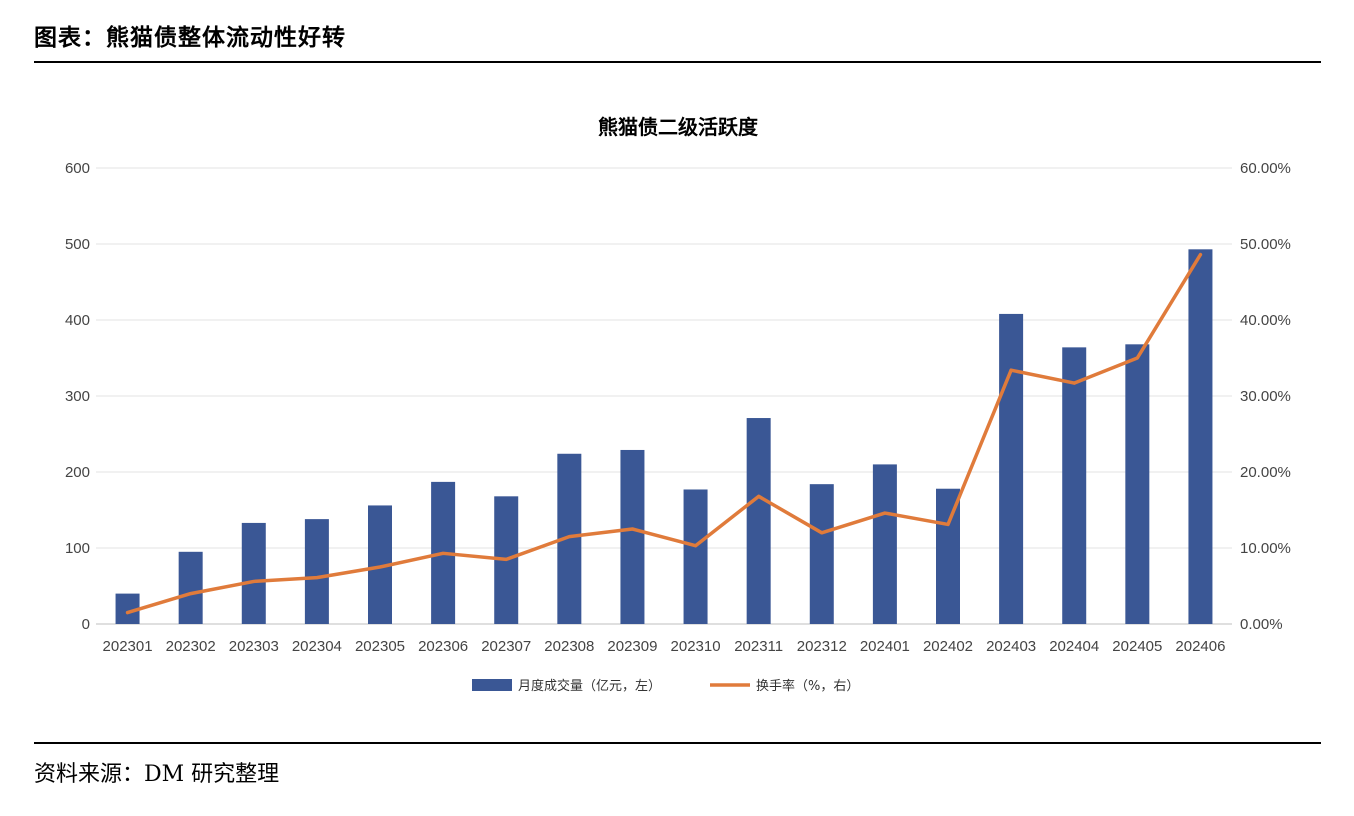 The width and height of the screenshot is (1354, 816). I want to click on x-tick-label: 202303, so click(254, 646).